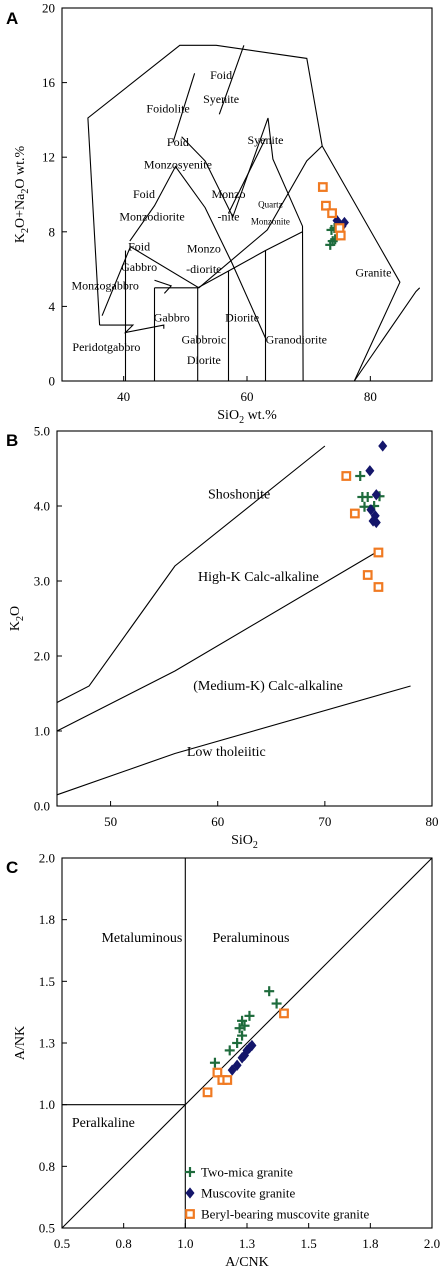 This screenshot has height=1278, width=443. I want to click on y-axis-label: K2O+Na2O wt.%, so click(22, 195).